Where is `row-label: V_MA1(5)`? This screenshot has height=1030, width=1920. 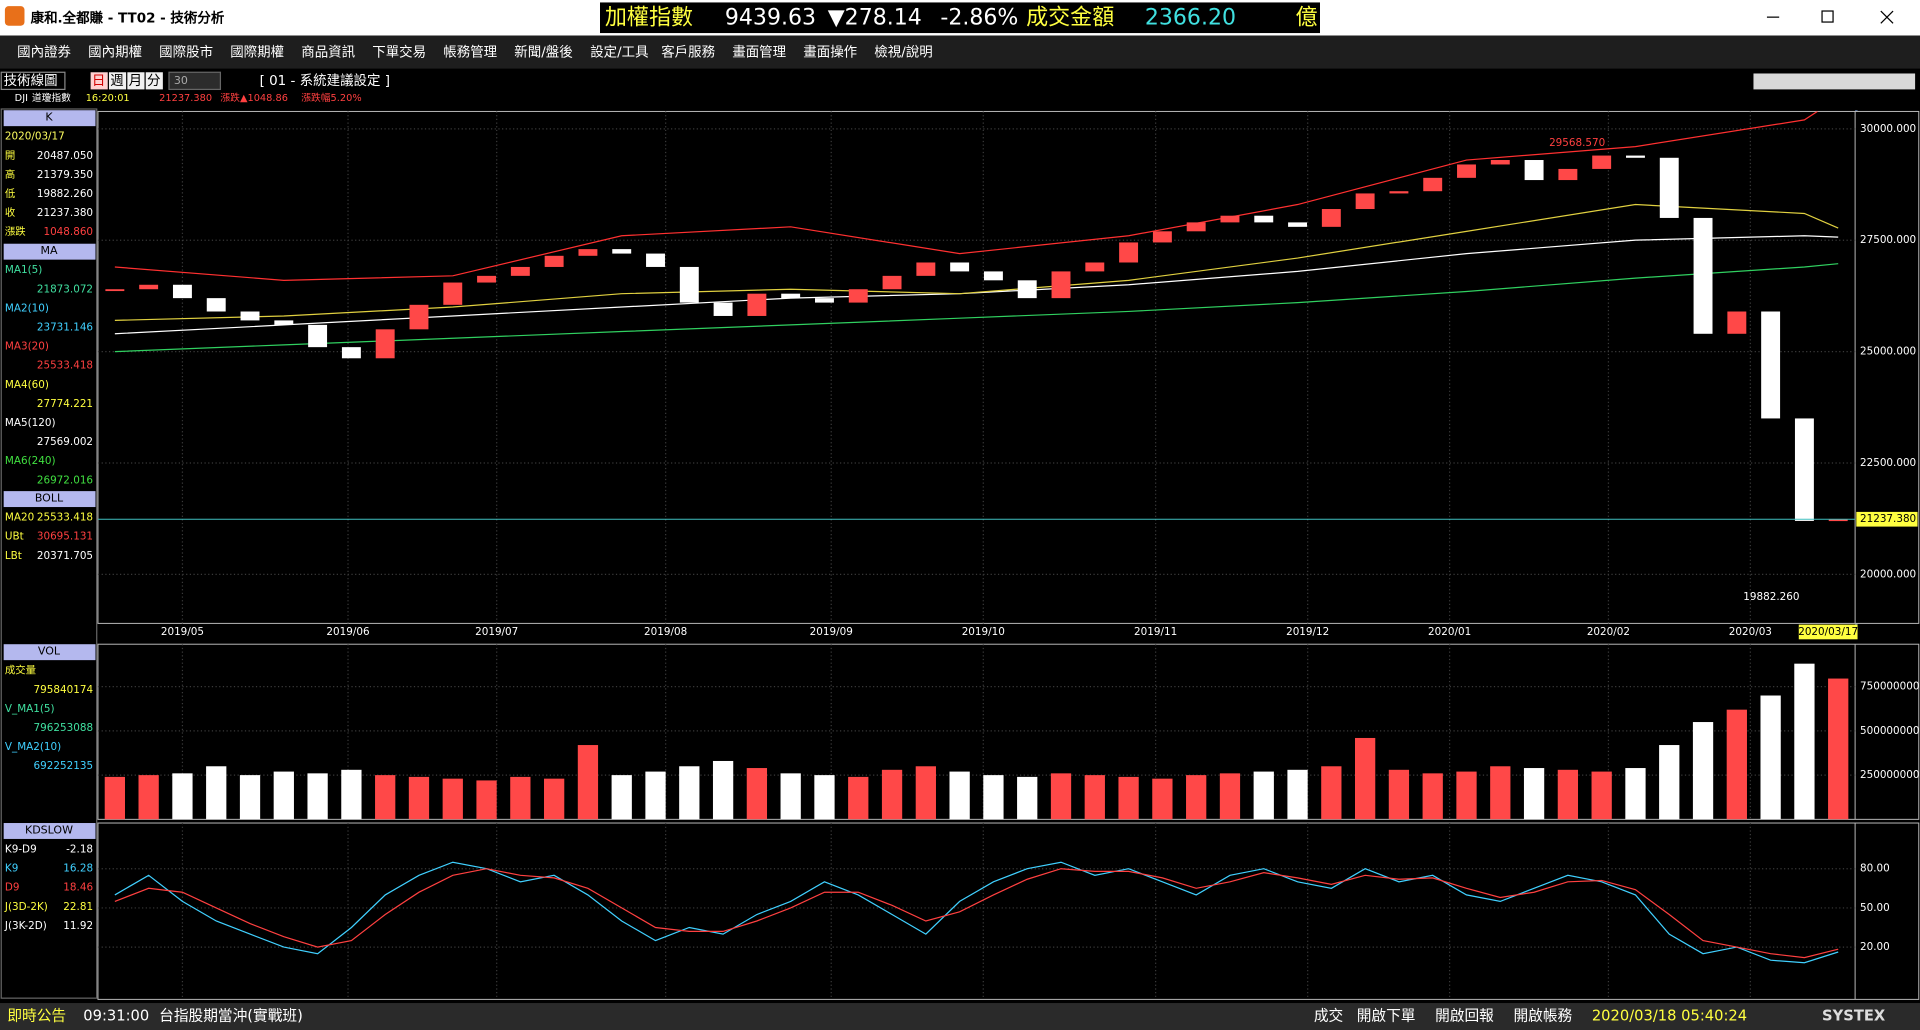 row-label: V_MA1(5) is located at coordinates (30, 709).